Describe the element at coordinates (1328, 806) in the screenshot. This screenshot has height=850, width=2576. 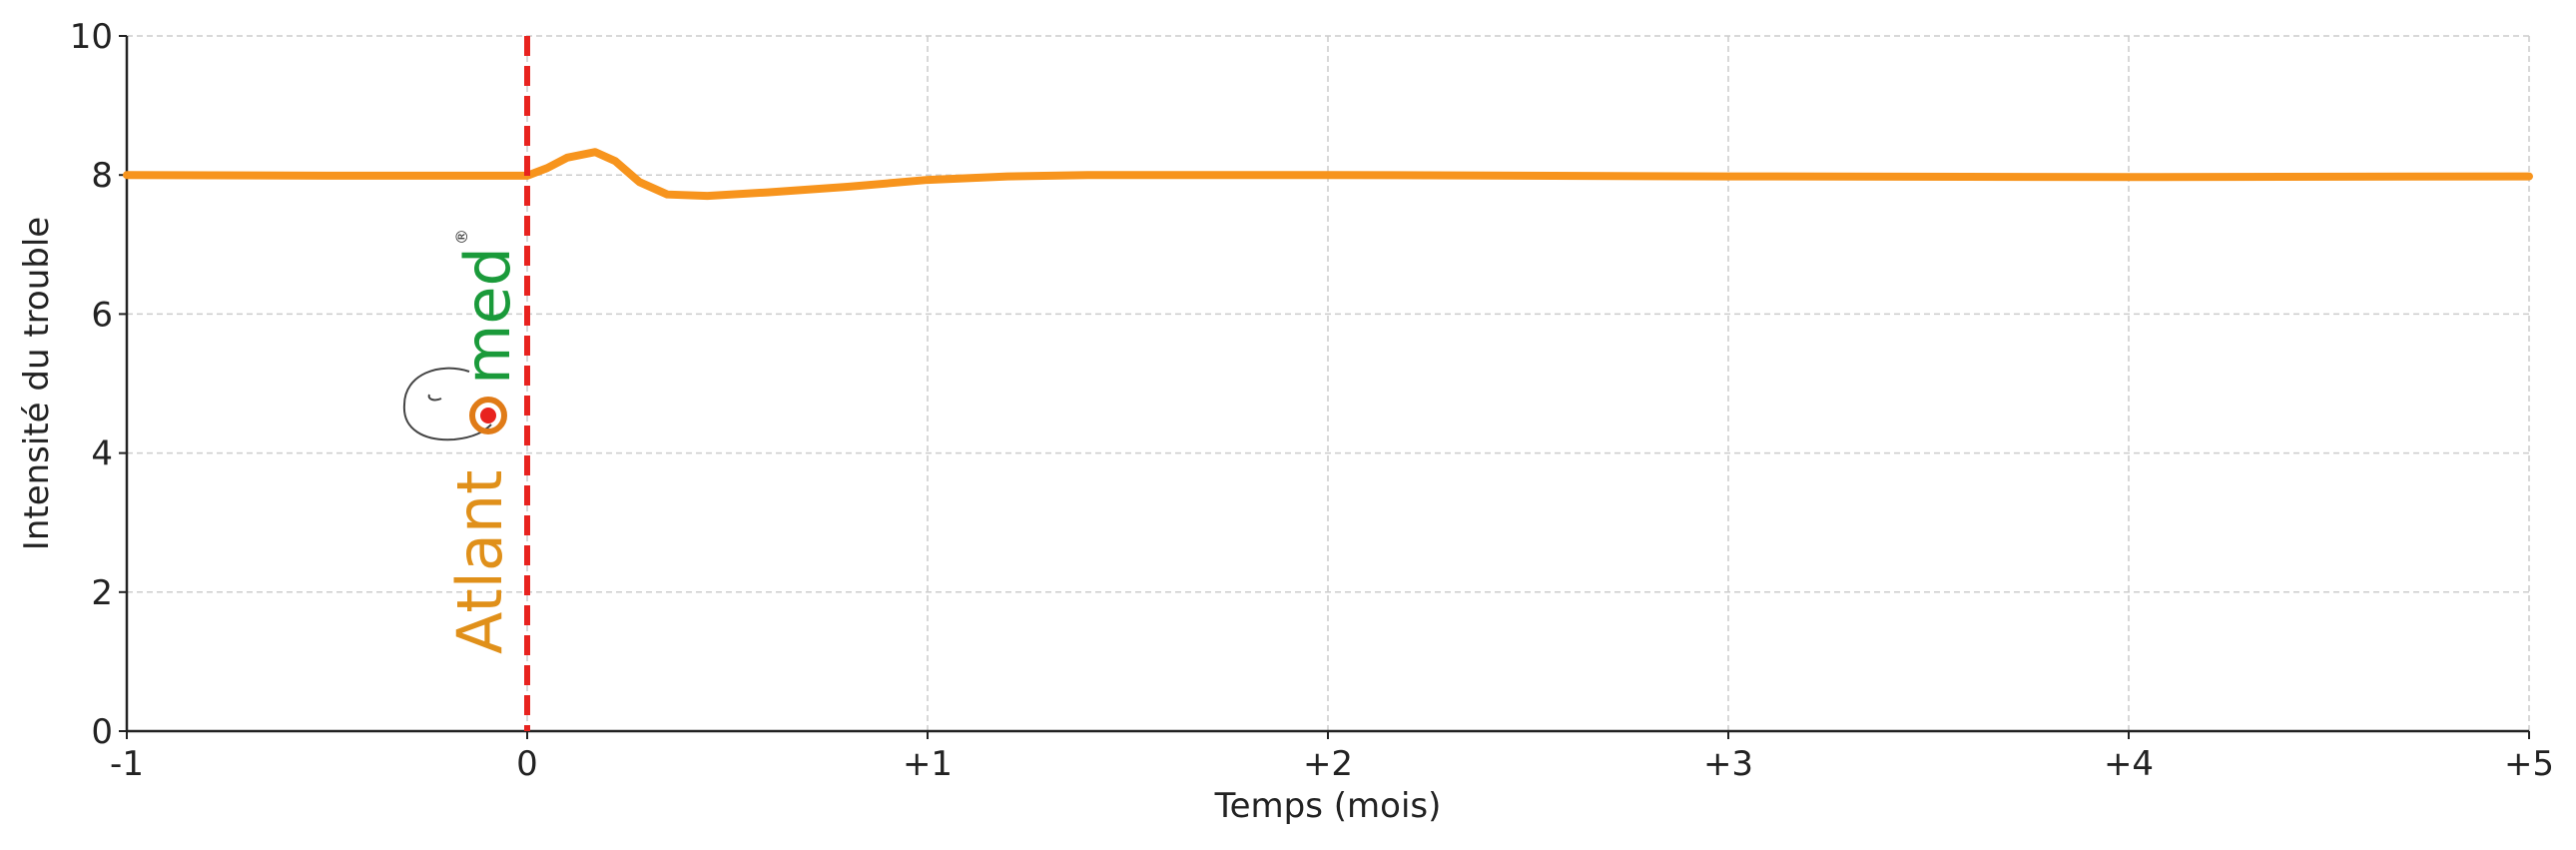
I see `x-axis-label: Temps (mois)` at that location.